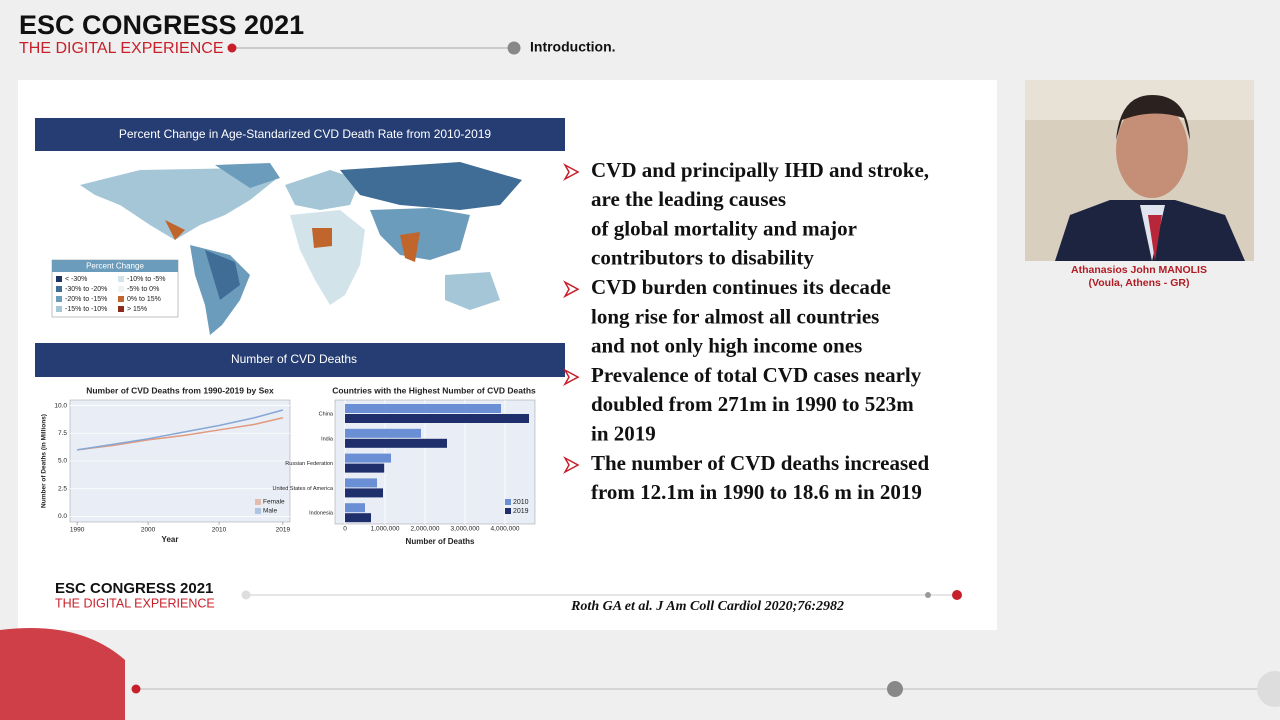  What do you see at coordinates (60, 405) in the screenshot?
I see `y-tick-label: 10.0` at bounding box center [60, 405].